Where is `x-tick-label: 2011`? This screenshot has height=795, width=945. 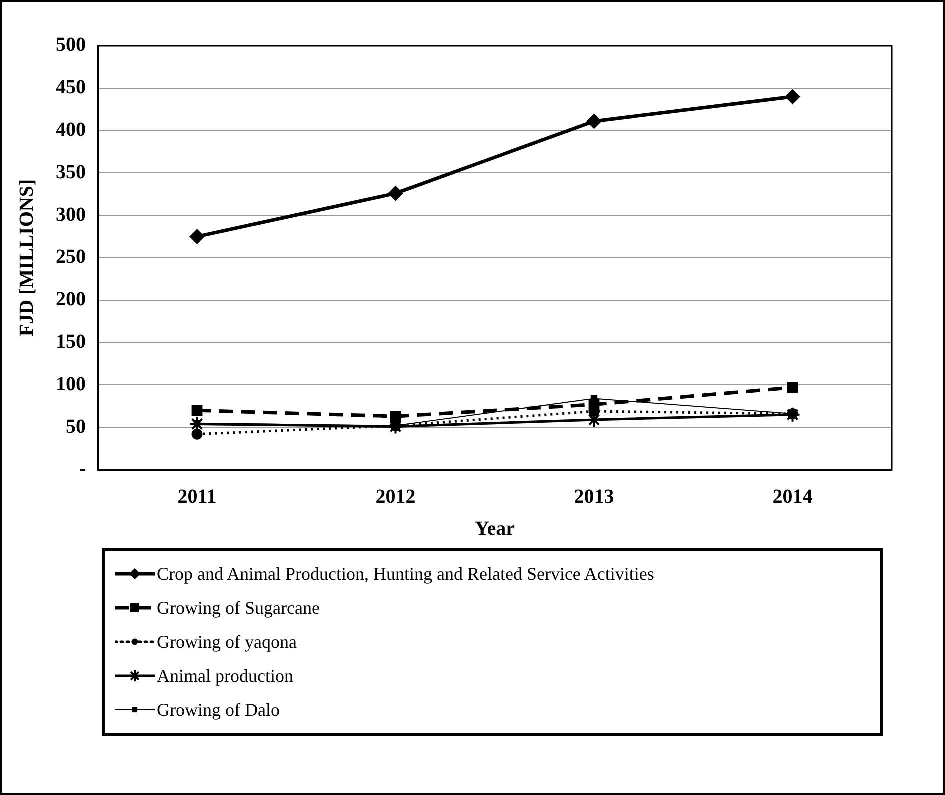
x-tick-label: 2011 is located at coordinates (197, 497).